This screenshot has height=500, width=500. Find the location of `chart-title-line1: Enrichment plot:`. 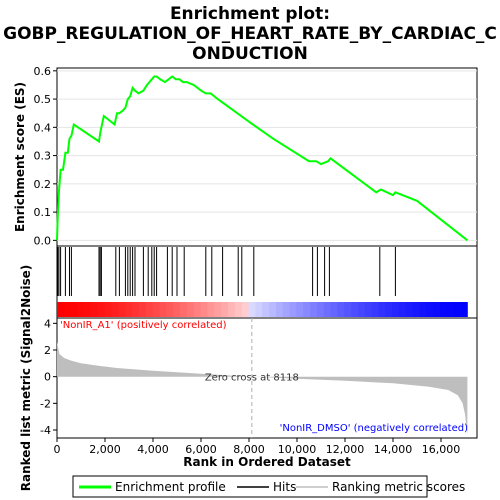

chart-title-line1: Enrichment plot: is located at coordinates (250, 14).